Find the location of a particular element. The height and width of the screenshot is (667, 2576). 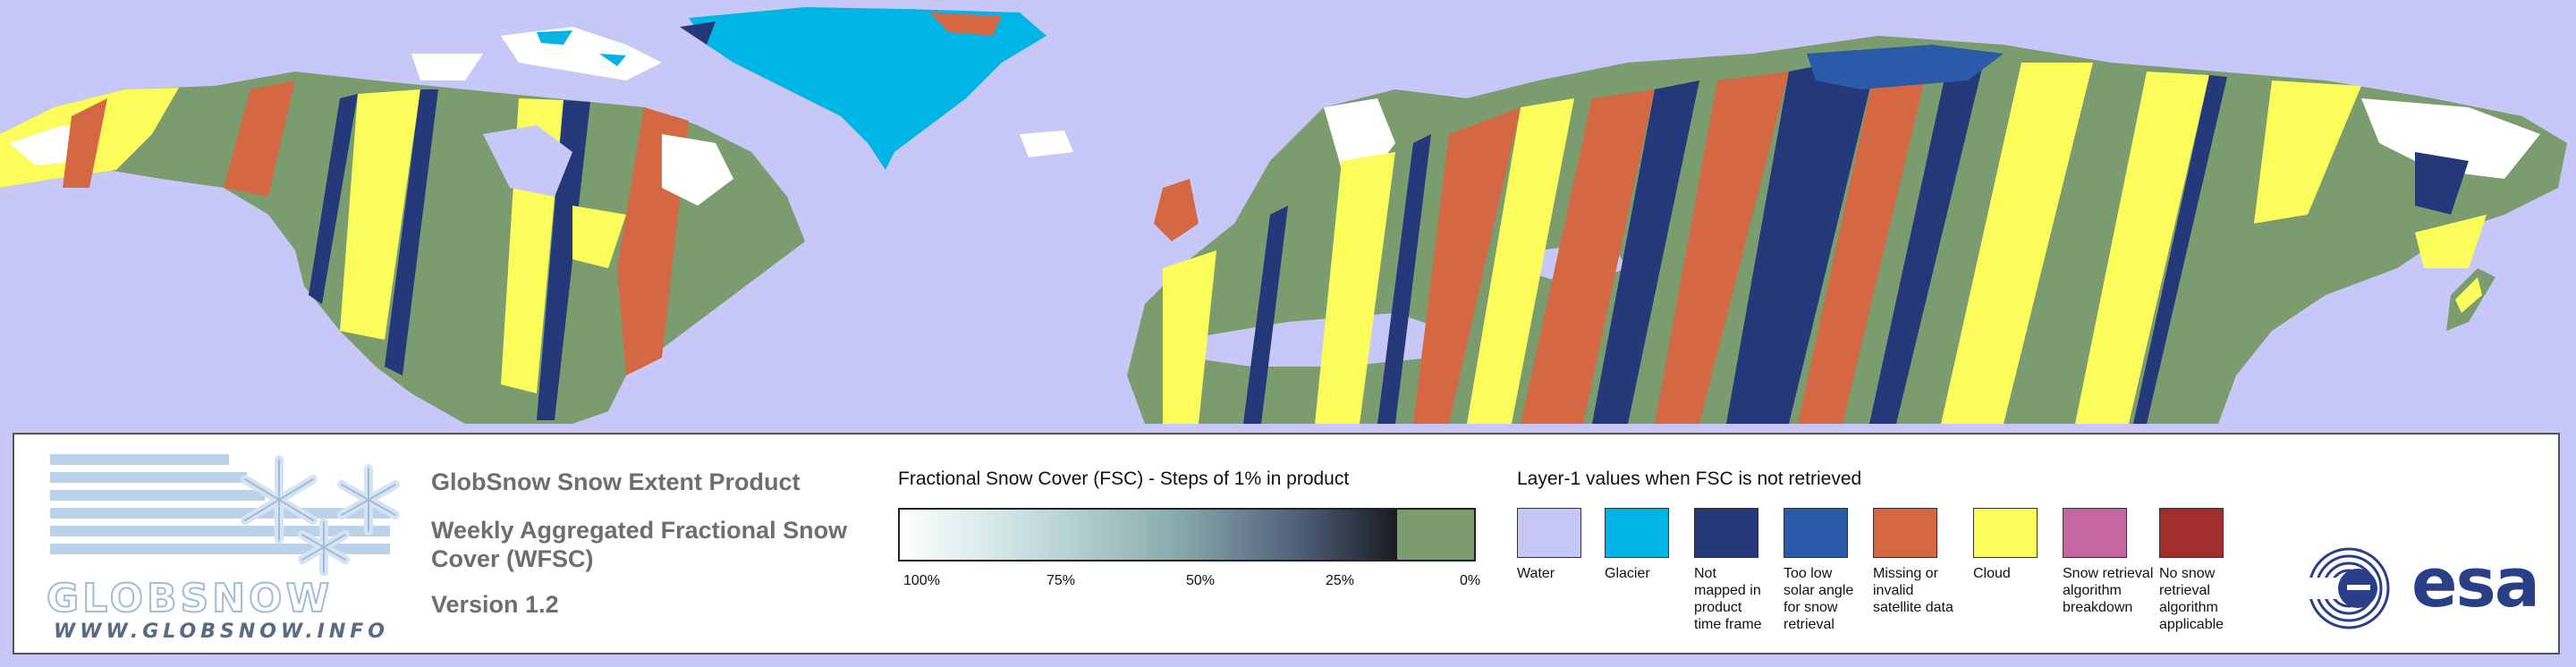

na-snow-labrador is located at coordinates (697, 170).